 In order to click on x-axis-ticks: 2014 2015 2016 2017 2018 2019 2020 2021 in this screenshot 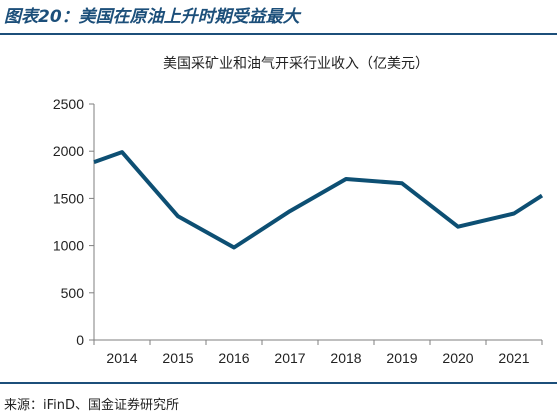, I will do `click(318, 353)`.